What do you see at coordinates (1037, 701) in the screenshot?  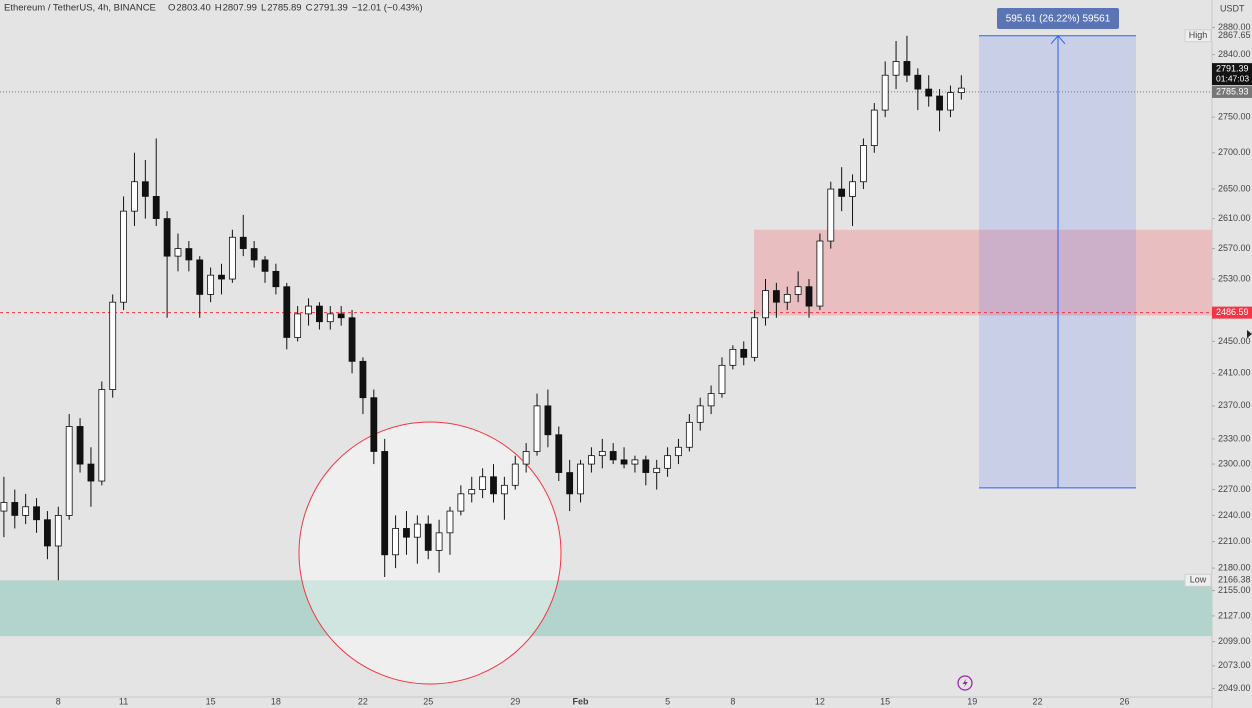 I see `x-tick-label: 22` at bounding box center [1037, 701].